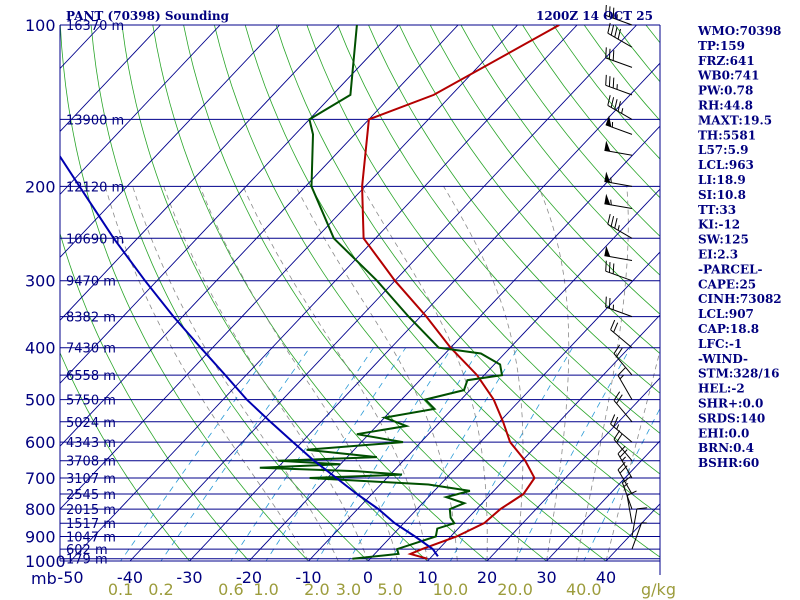  I want to click on height-label: 5750 m, so click(91, 401).